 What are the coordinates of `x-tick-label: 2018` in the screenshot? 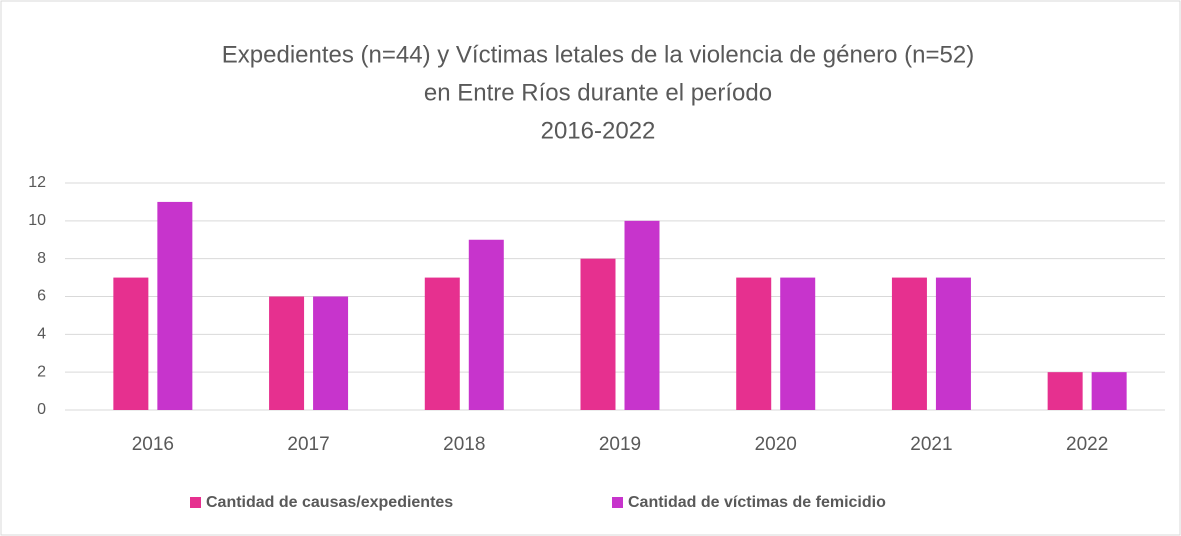 It's located at (464, 444).